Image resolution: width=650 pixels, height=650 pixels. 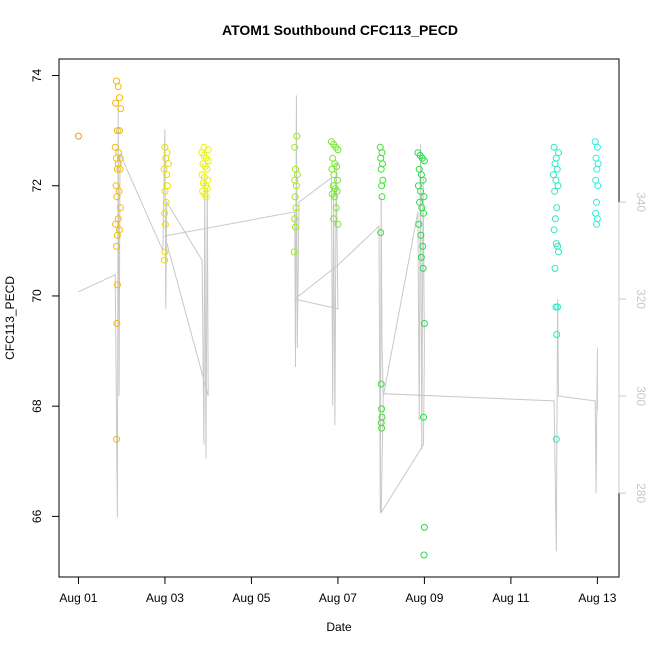 I want to click on right-tick-label: 300, so click(x=641, y=396).